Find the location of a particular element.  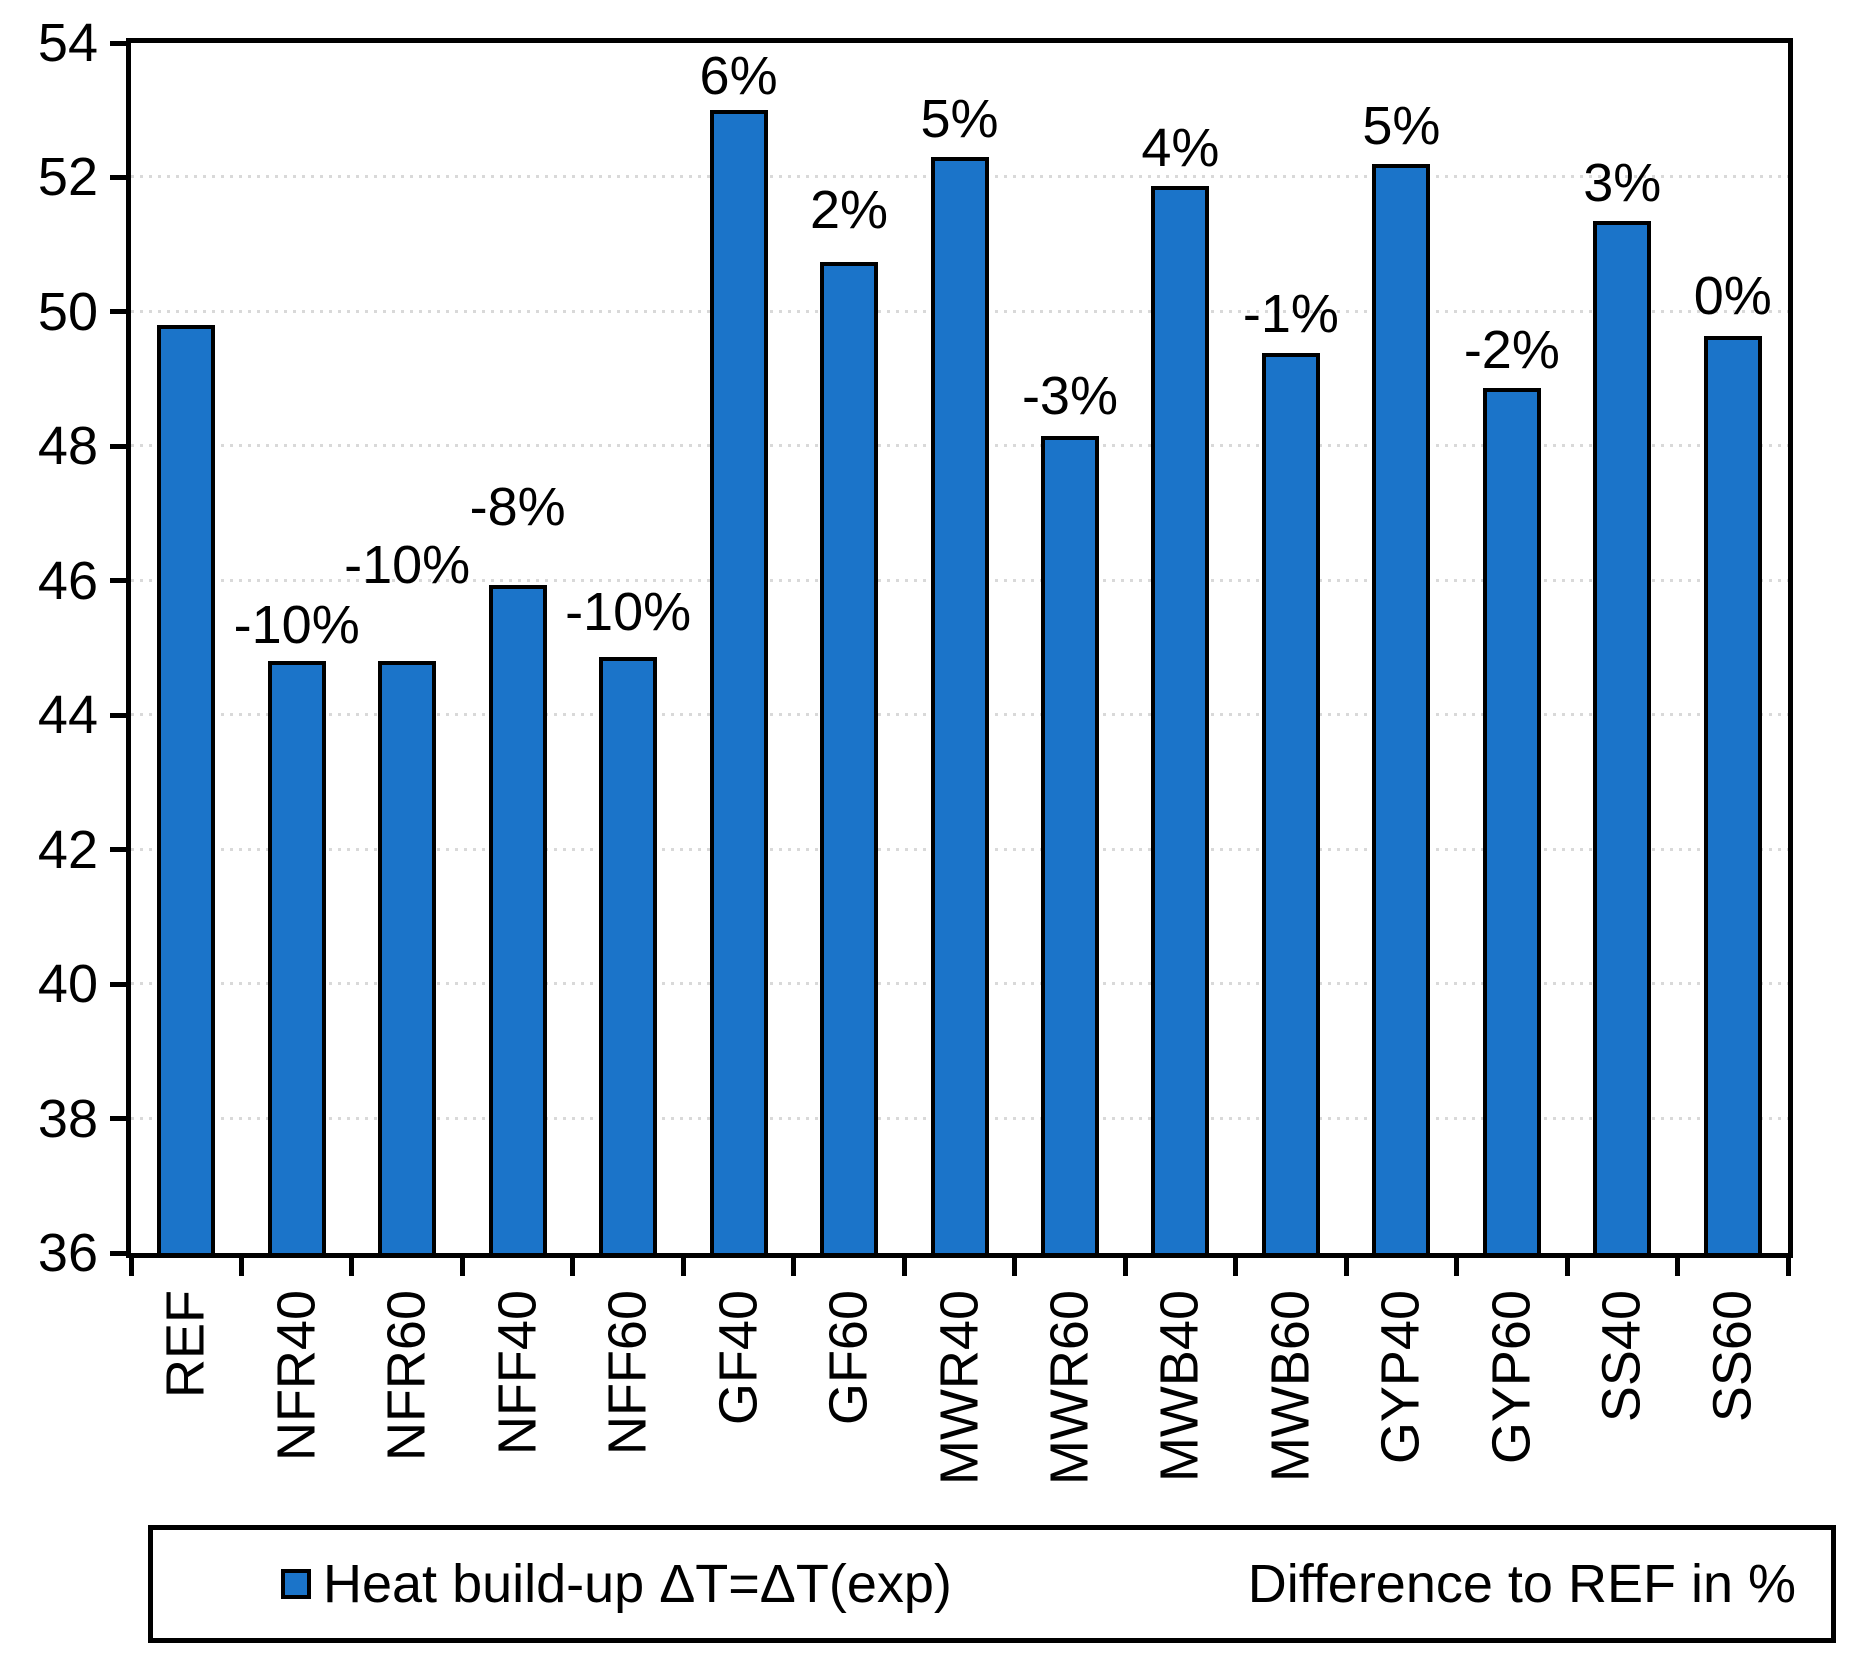

x-axis-label-REF: REF is located at coordinates (185, 1344).